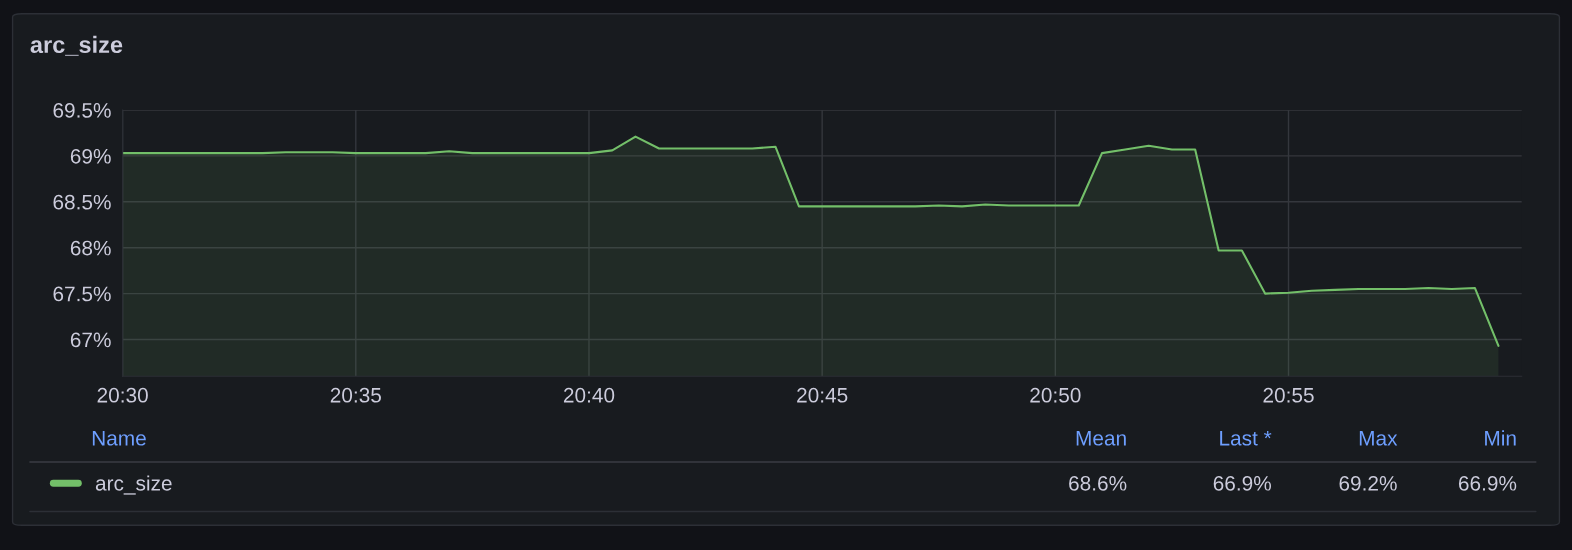 This screenshot has width=1572, height=550. What do you see at coordinates (90, 156) in the screenshot?
I see `y-tick-label: 69%` at bounding box center [90, 156].